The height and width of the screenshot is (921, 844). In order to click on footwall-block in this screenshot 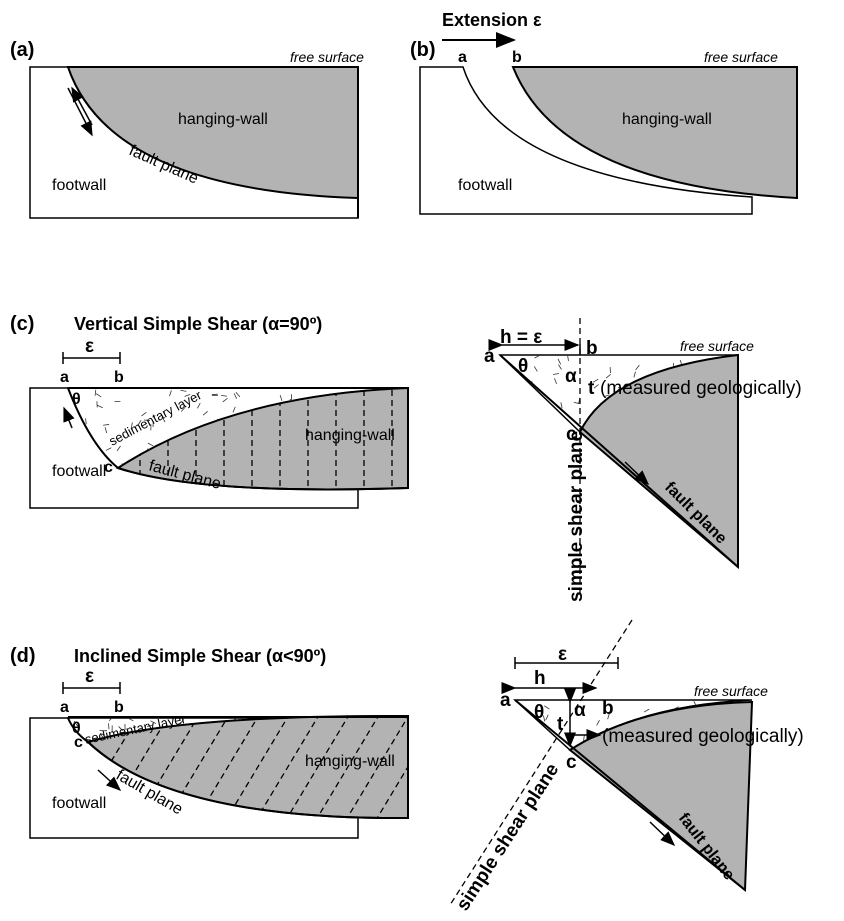, I will do `click(586, 140)`.